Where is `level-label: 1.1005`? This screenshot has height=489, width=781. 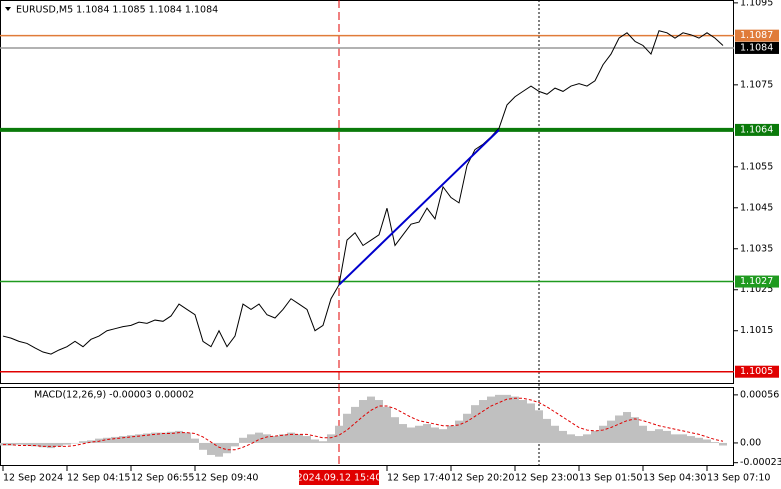 level-label: 1.1005 is located at coordinates (756, 371).